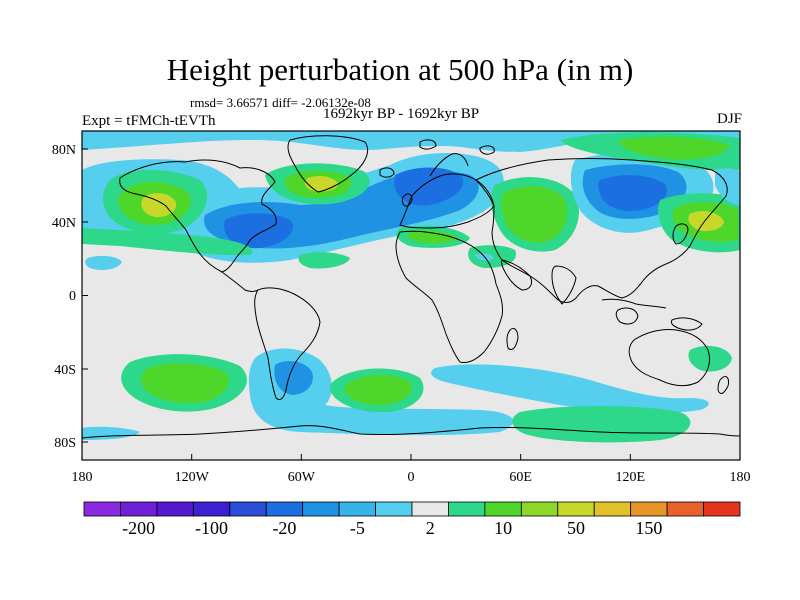 The height and width of the screenshot is (600, 800). Describe the element at coordinates (198, 216) in the screenshot. I see `coast-north-america` at that location.